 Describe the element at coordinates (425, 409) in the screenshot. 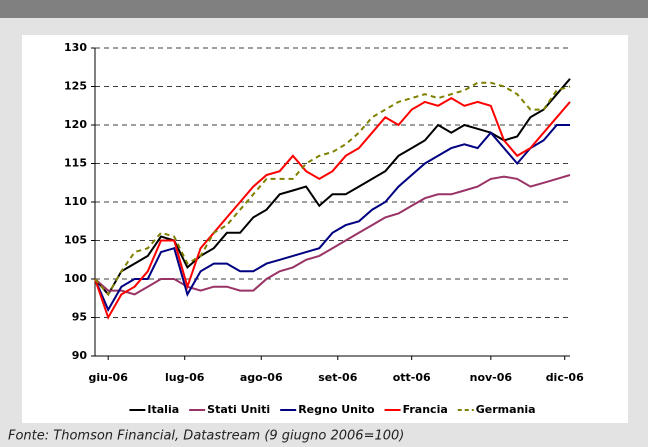

I see `legend-label: Francia` at that location.